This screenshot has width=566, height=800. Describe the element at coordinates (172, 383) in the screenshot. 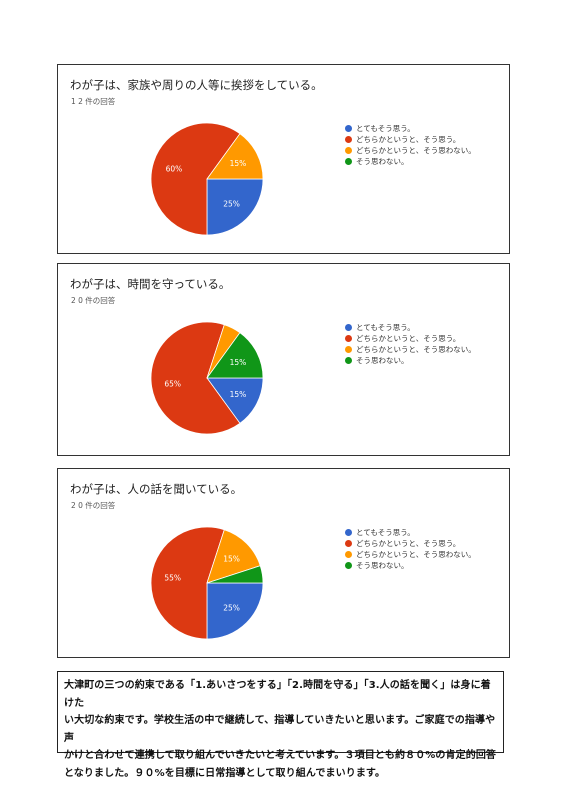

I see `data-label: 65%` at that location.